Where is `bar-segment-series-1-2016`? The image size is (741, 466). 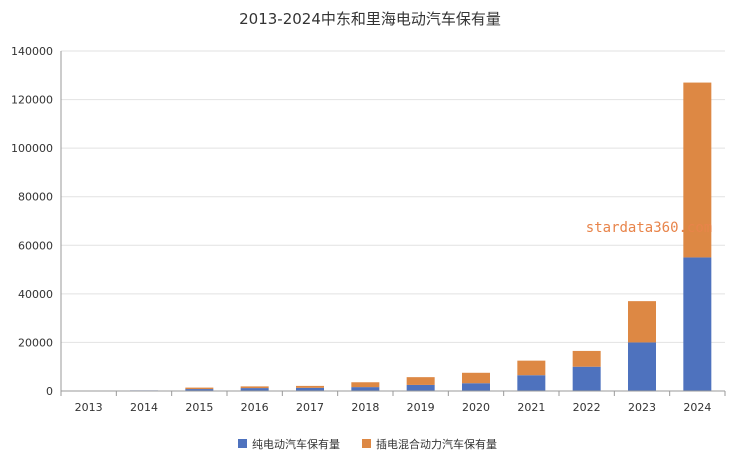
bar-segment-series-1-2016 is located at coordinates (254, 387).